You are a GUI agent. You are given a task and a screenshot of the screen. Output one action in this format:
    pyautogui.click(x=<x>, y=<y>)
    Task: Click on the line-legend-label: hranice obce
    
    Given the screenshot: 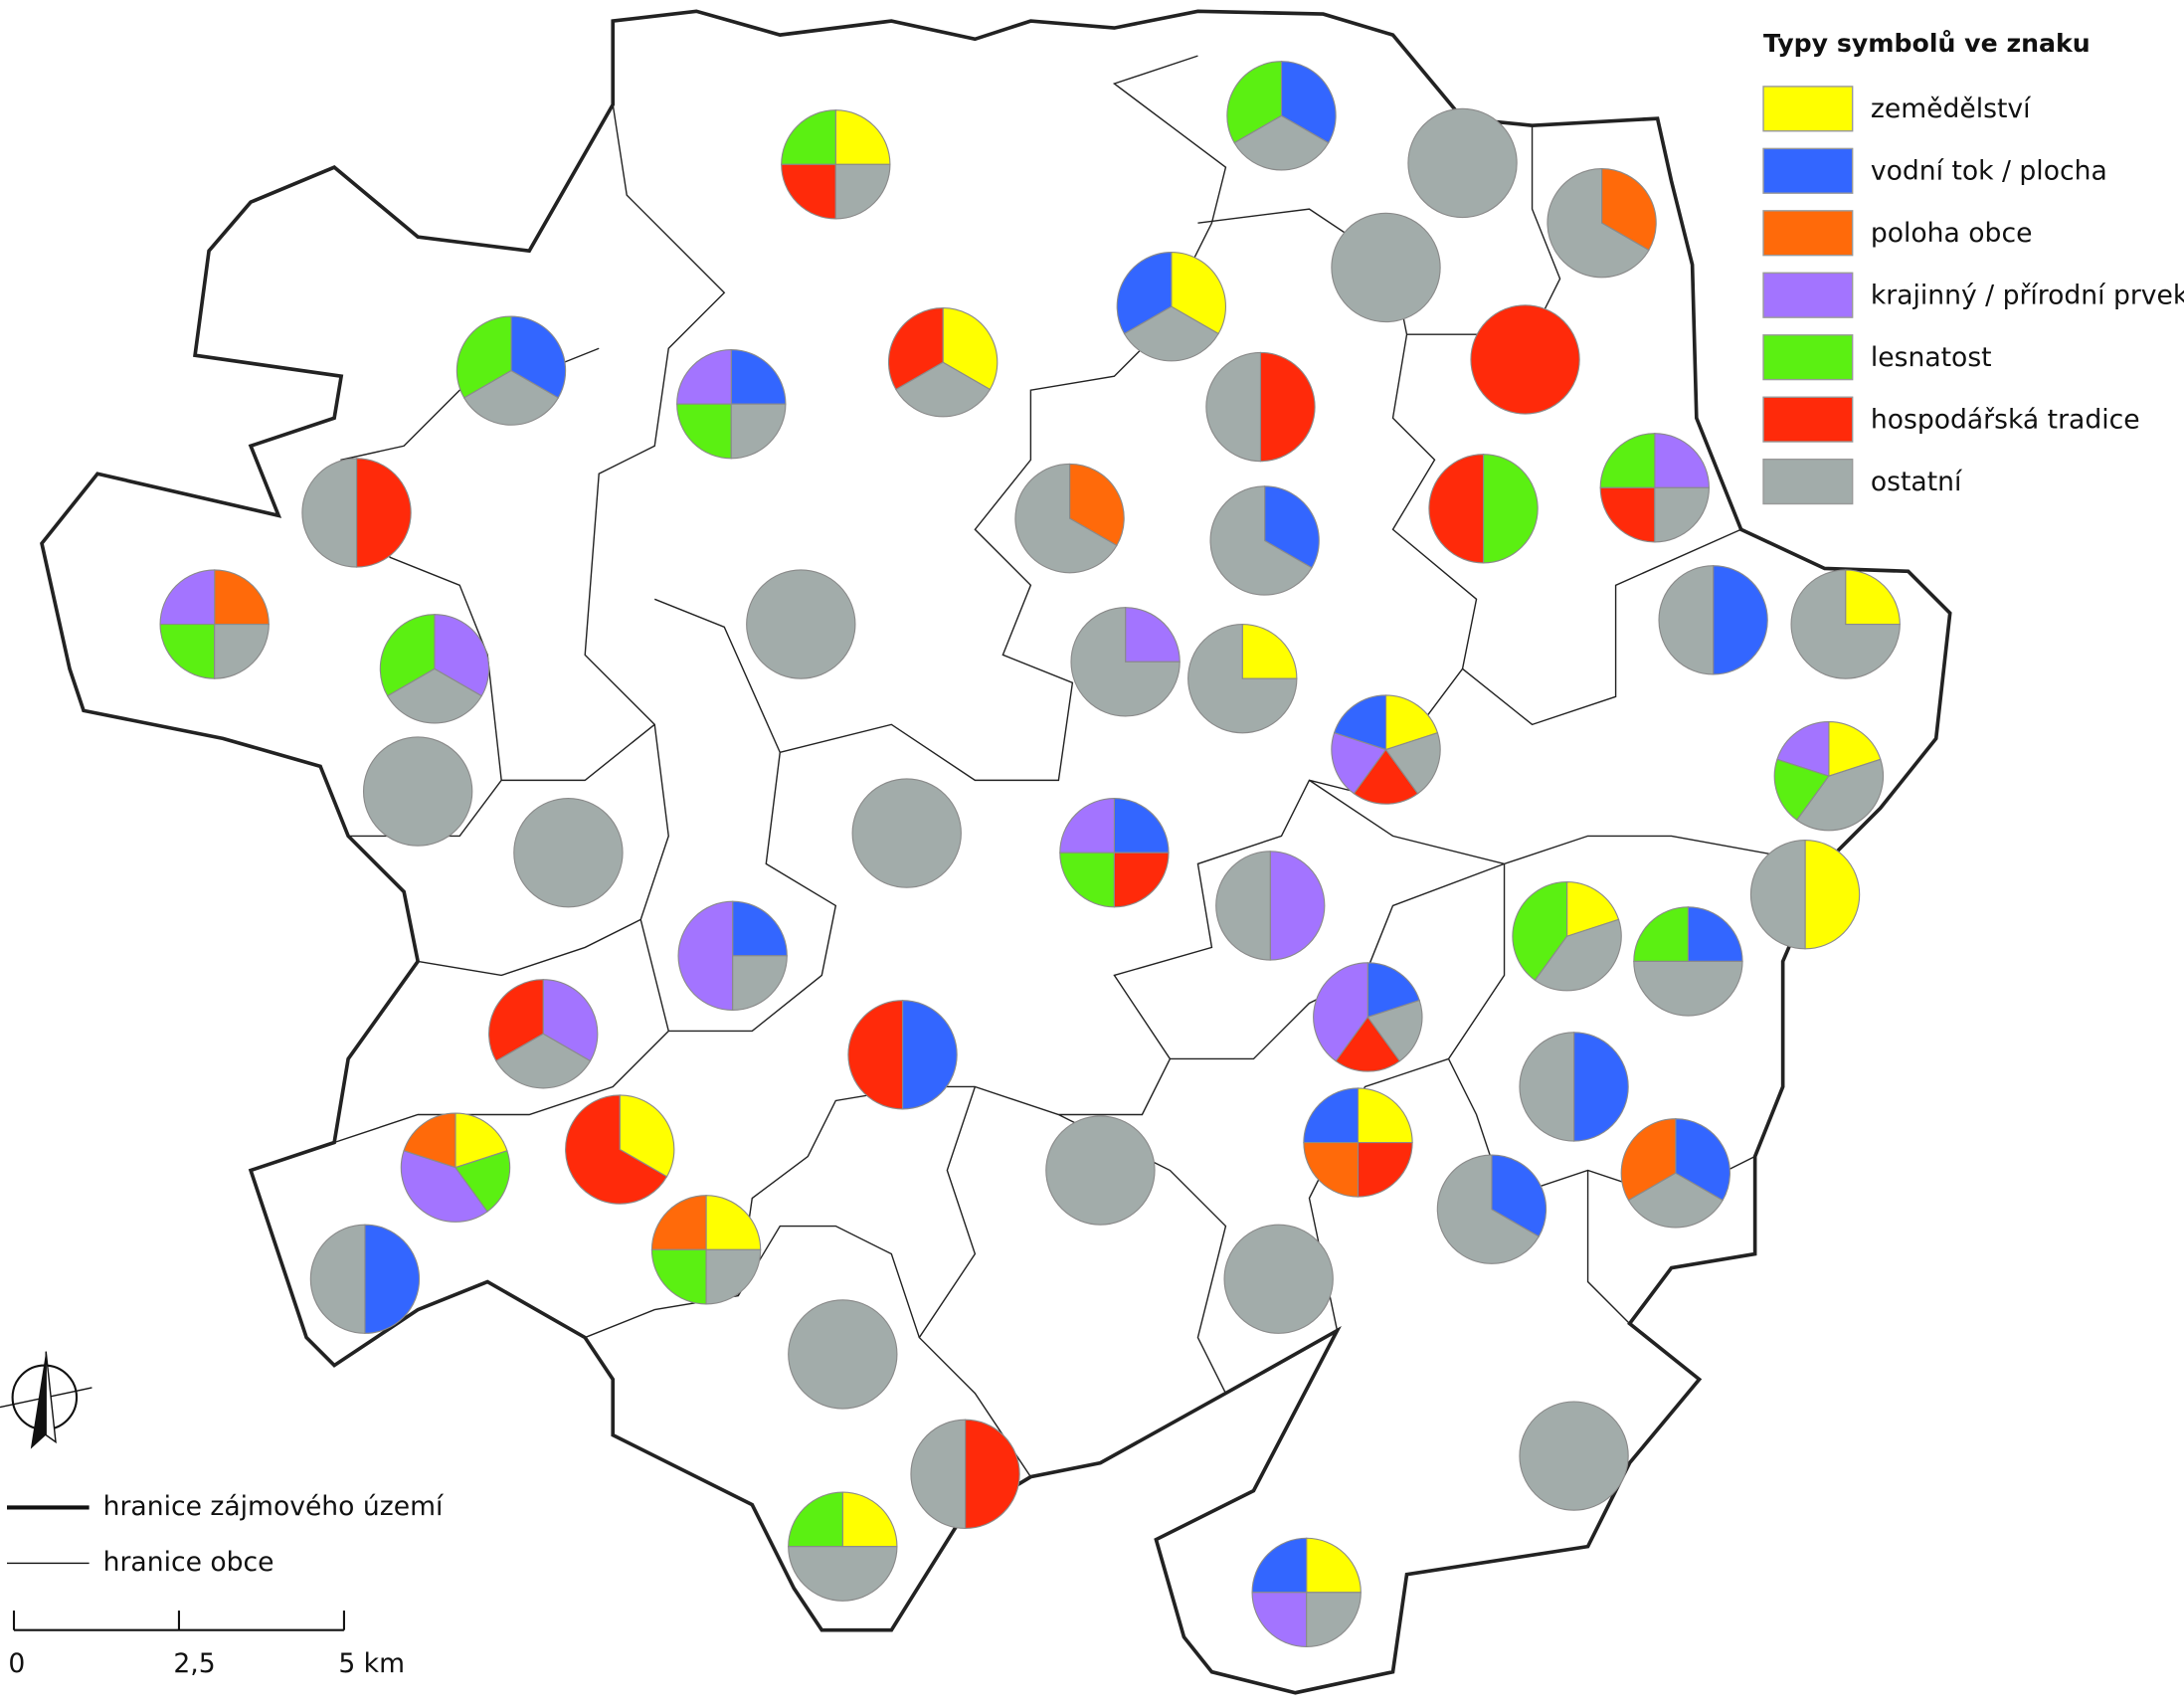 What is the action you would take?
    pyautogui.click(x=188, y=1562)
    